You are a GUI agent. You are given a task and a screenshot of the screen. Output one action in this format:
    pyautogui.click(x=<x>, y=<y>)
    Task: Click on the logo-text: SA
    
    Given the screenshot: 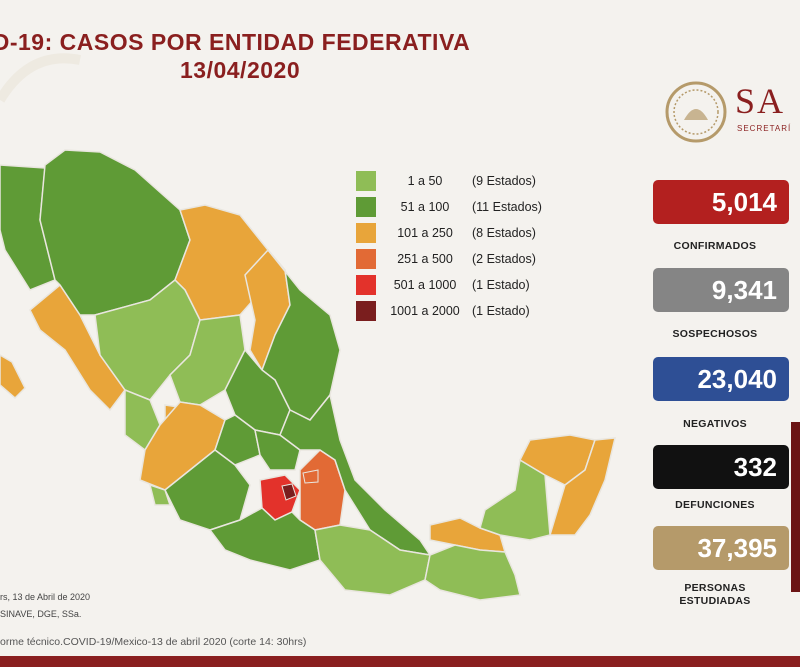 What is the action you would take?
    pyautogui.click(x=760, y=101)
    